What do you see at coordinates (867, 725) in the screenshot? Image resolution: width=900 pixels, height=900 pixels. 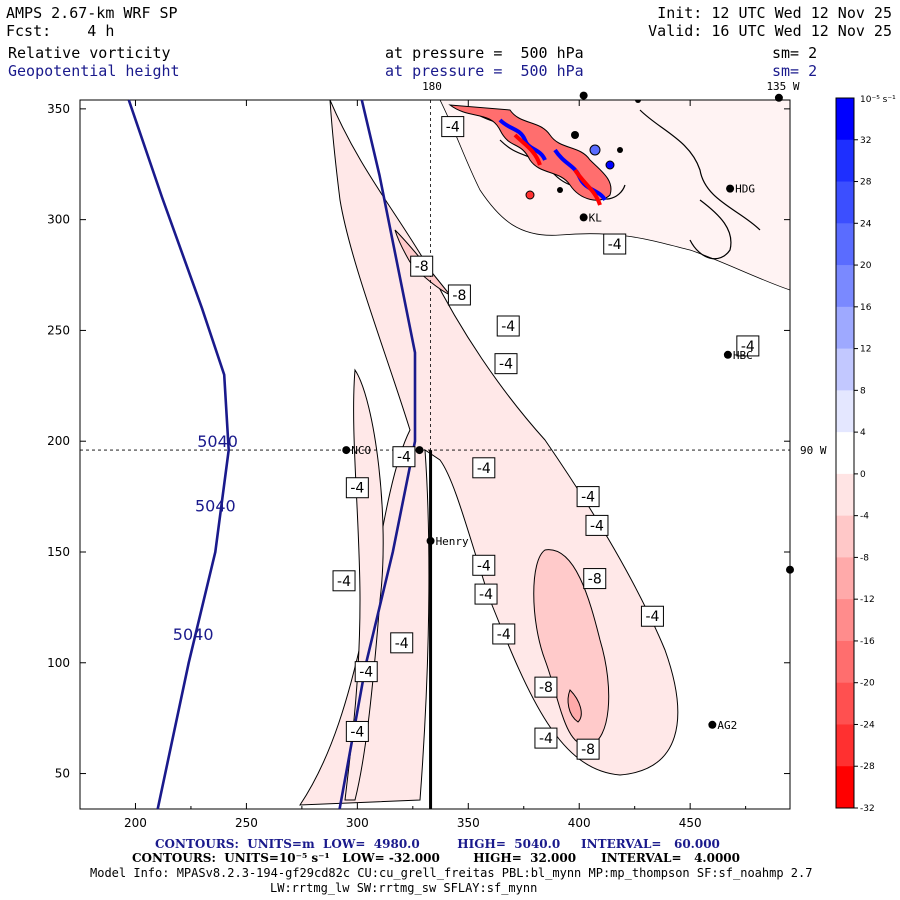 I see `colorbar-tick-label: -24` at bounding box center [867, 725].